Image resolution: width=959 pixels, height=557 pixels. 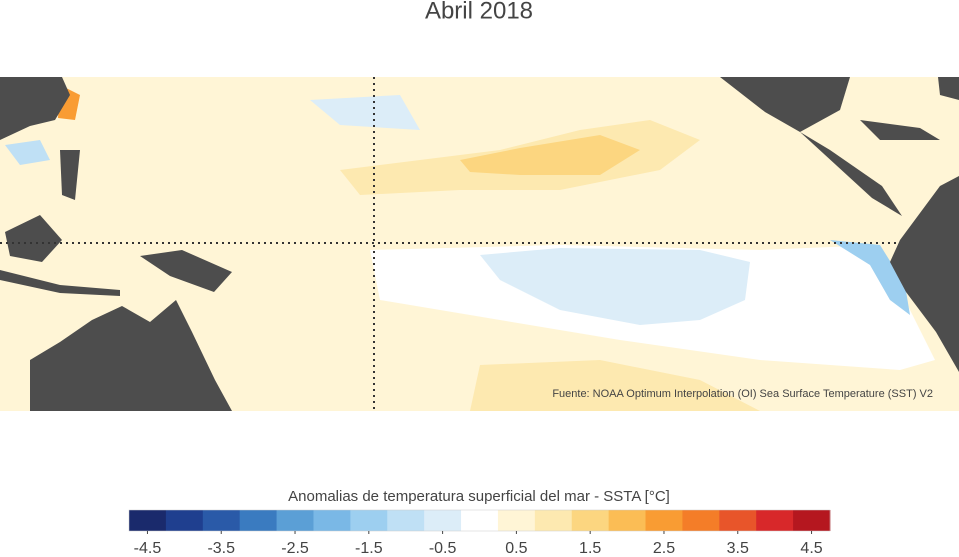 What do you see at coordinates (516, 548) in the screenshot?
I see `colorbar-tick-label: 0.5` at bounding box center [516, 548].